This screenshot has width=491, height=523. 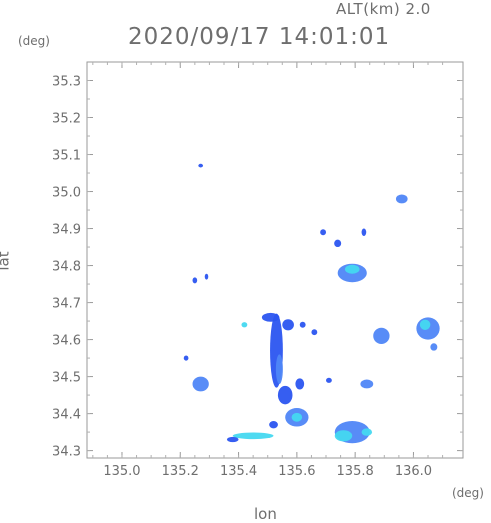 I want to click on y-tick-label: 34.8, so click(x=66, y=267).